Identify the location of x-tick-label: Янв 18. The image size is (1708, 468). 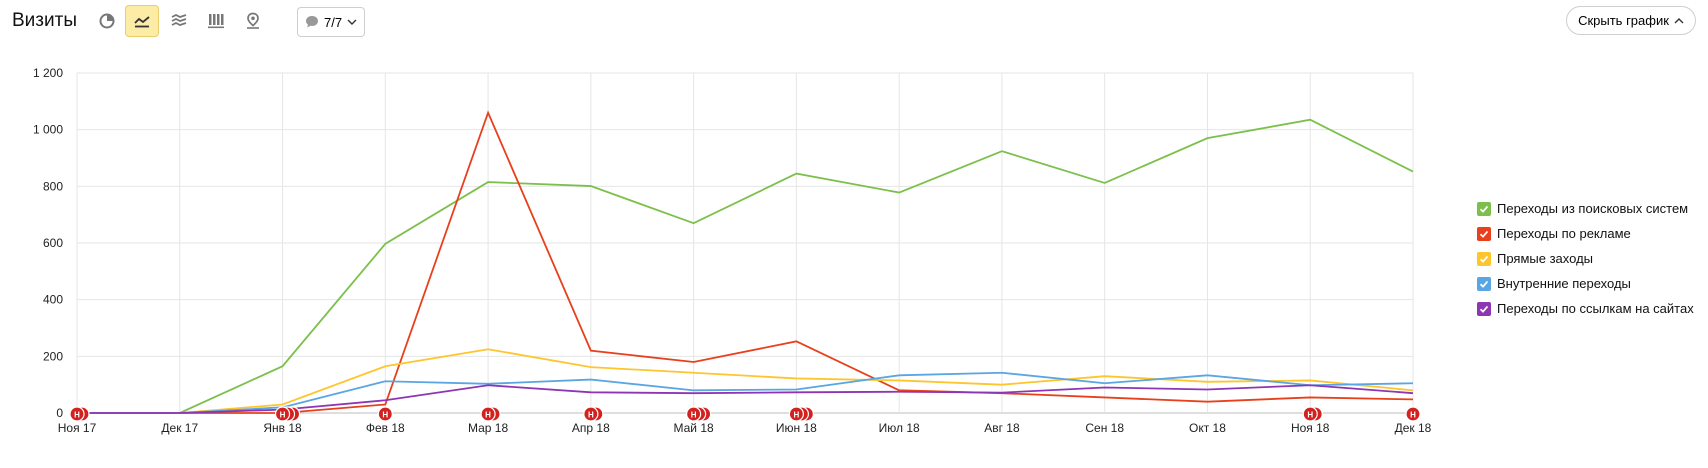
(282, 428).